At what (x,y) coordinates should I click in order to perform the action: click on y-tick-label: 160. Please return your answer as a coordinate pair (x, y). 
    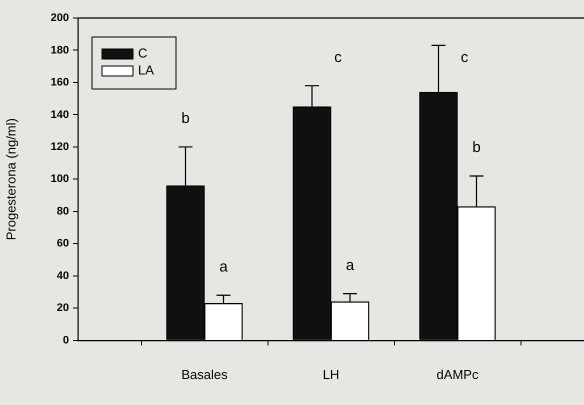
    Looking at the image, I should click on (59, 82).